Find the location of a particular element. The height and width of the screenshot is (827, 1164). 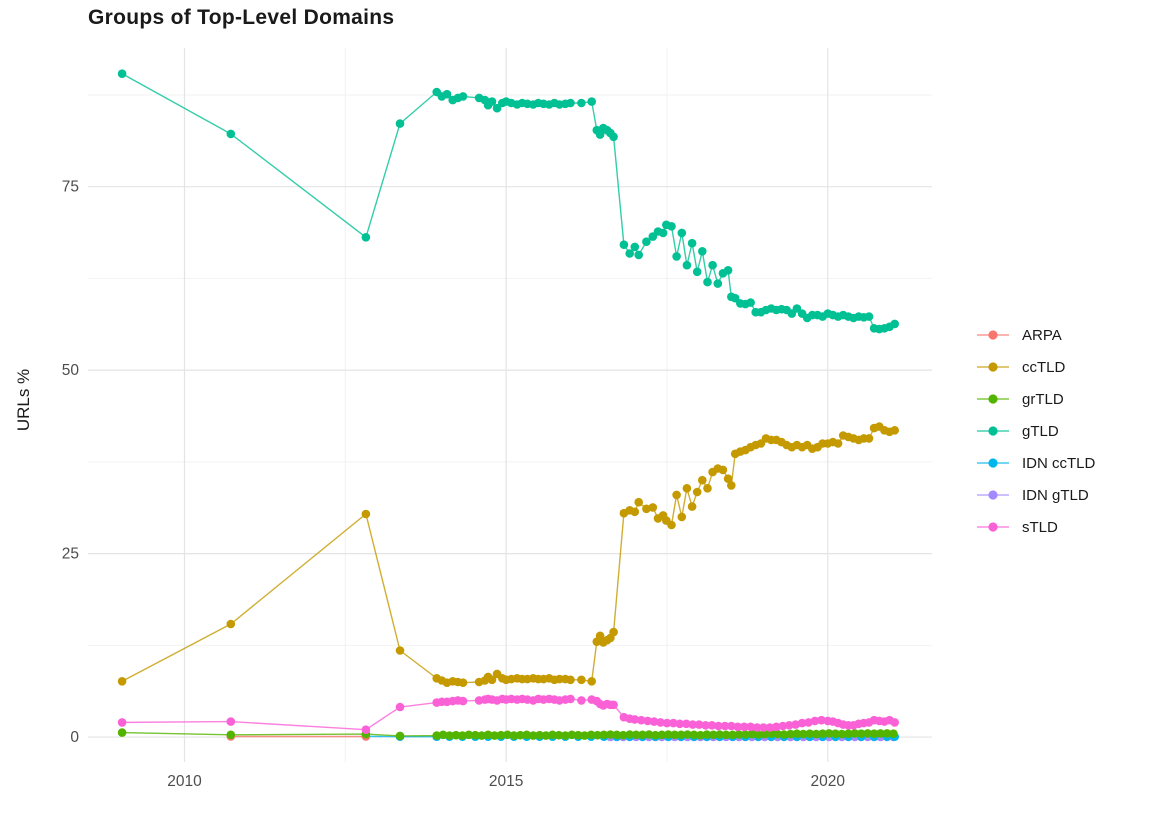

legend-entry-idn-cctld: IDN ccTLD is located at coordinates (1035, 463).